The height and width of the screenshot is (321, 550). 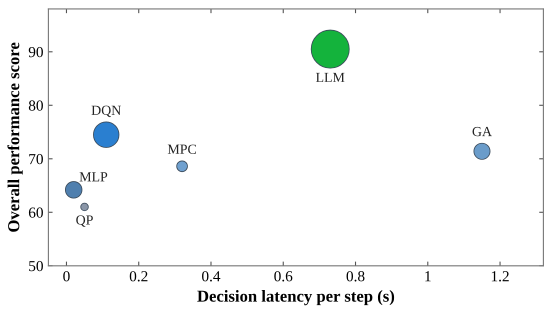 I want to click on x-tick-label: 0, so click(x=66, y=276).